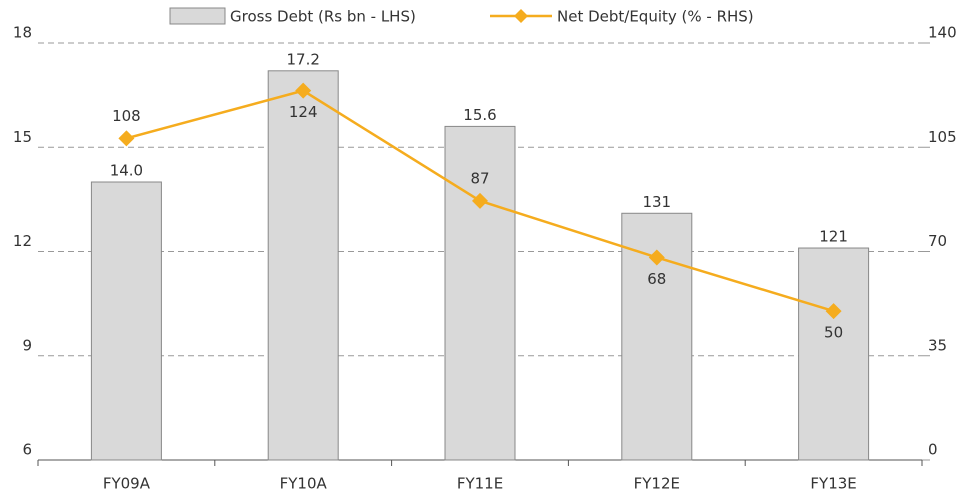 Image resolution: width=961 pixels, height=498 pixels. Describe the element at coordinates (197, 16) in the screenshot. I see `legend-swatch` at that location.